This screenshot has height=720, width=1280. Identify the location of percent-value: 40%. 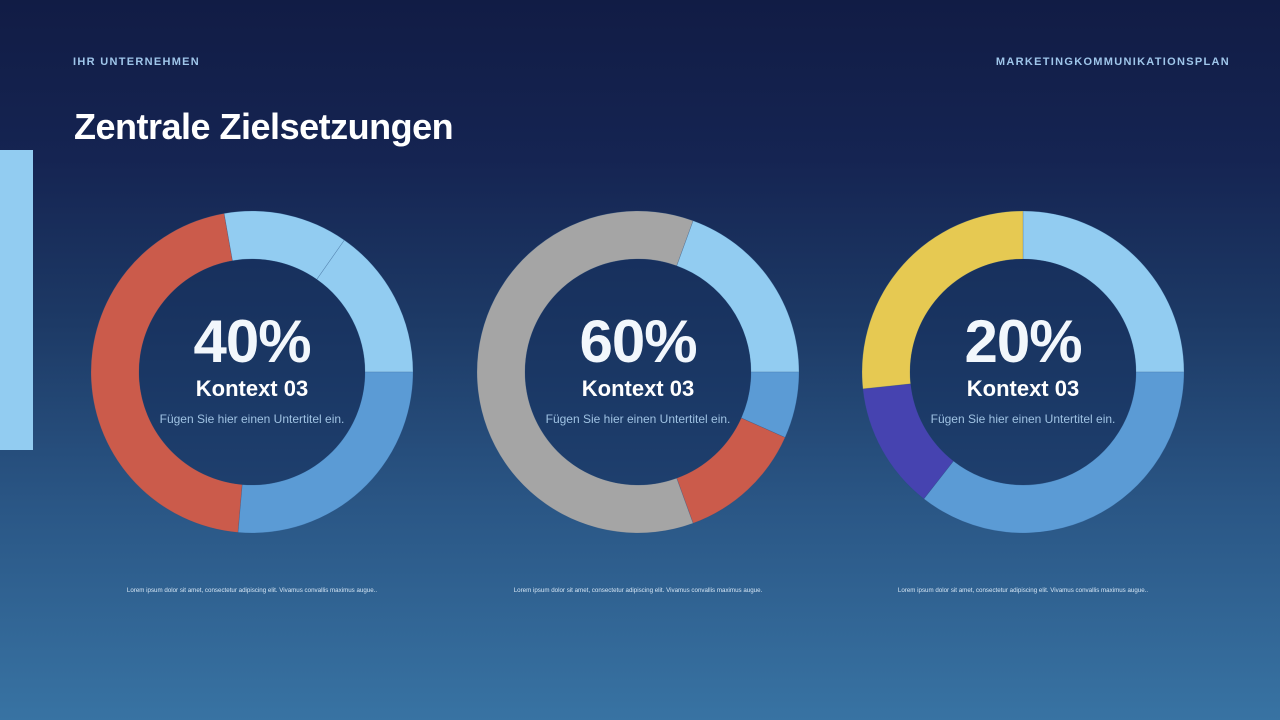
(252, 341).